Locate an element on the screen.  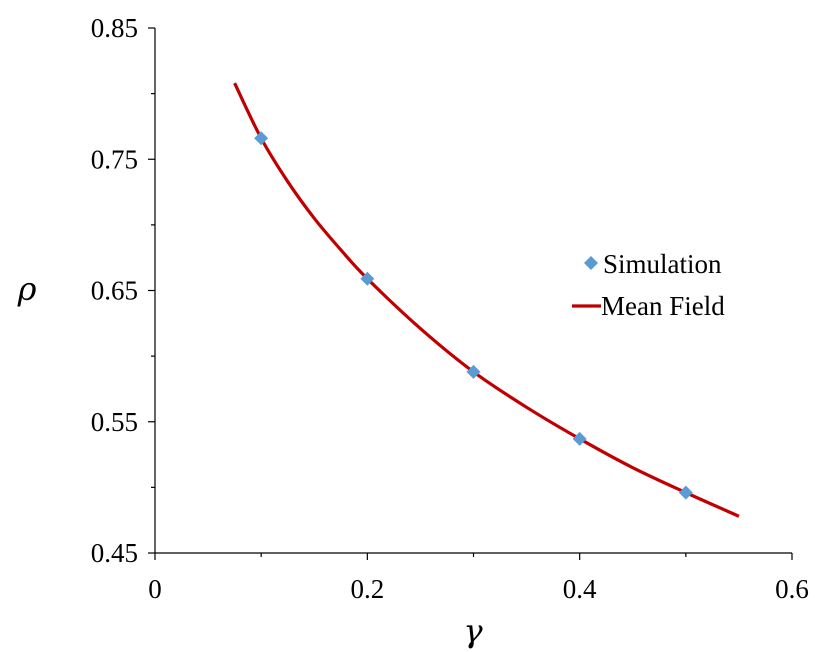
x-tick-label: 0.6 is located at coordinates (792, 589).